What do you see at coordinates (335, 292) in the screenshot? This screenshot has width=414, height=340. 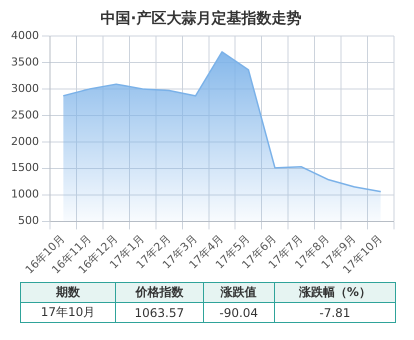 I see `text: 涨跌幅（%）` at bounding box center [335, 292].